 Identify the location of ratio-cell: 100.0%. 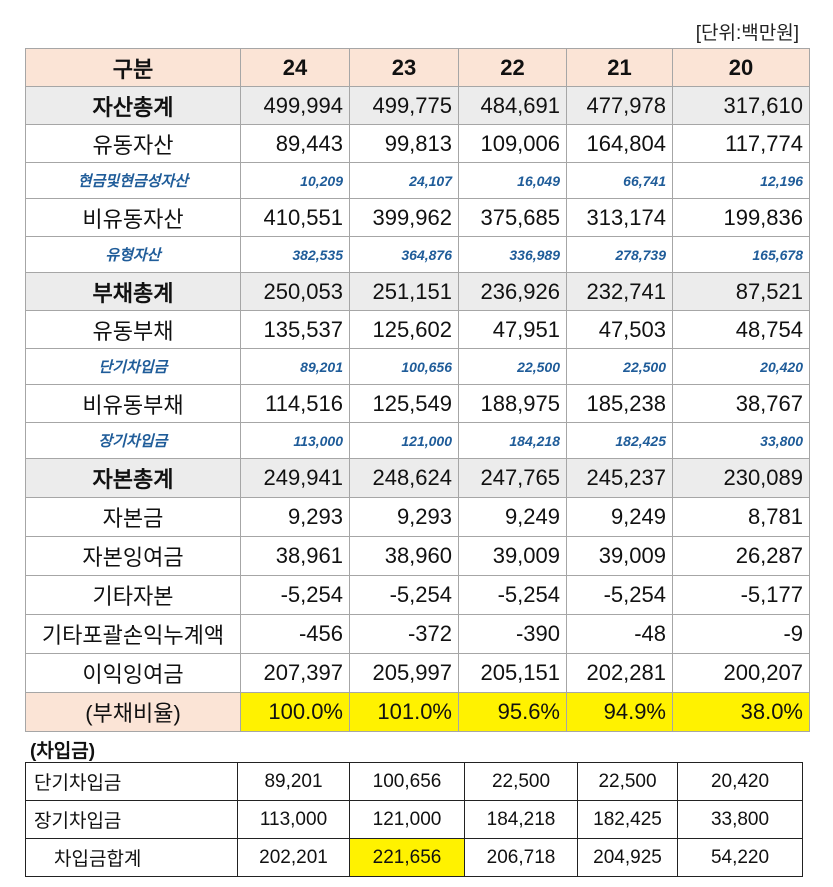
(295, 712).